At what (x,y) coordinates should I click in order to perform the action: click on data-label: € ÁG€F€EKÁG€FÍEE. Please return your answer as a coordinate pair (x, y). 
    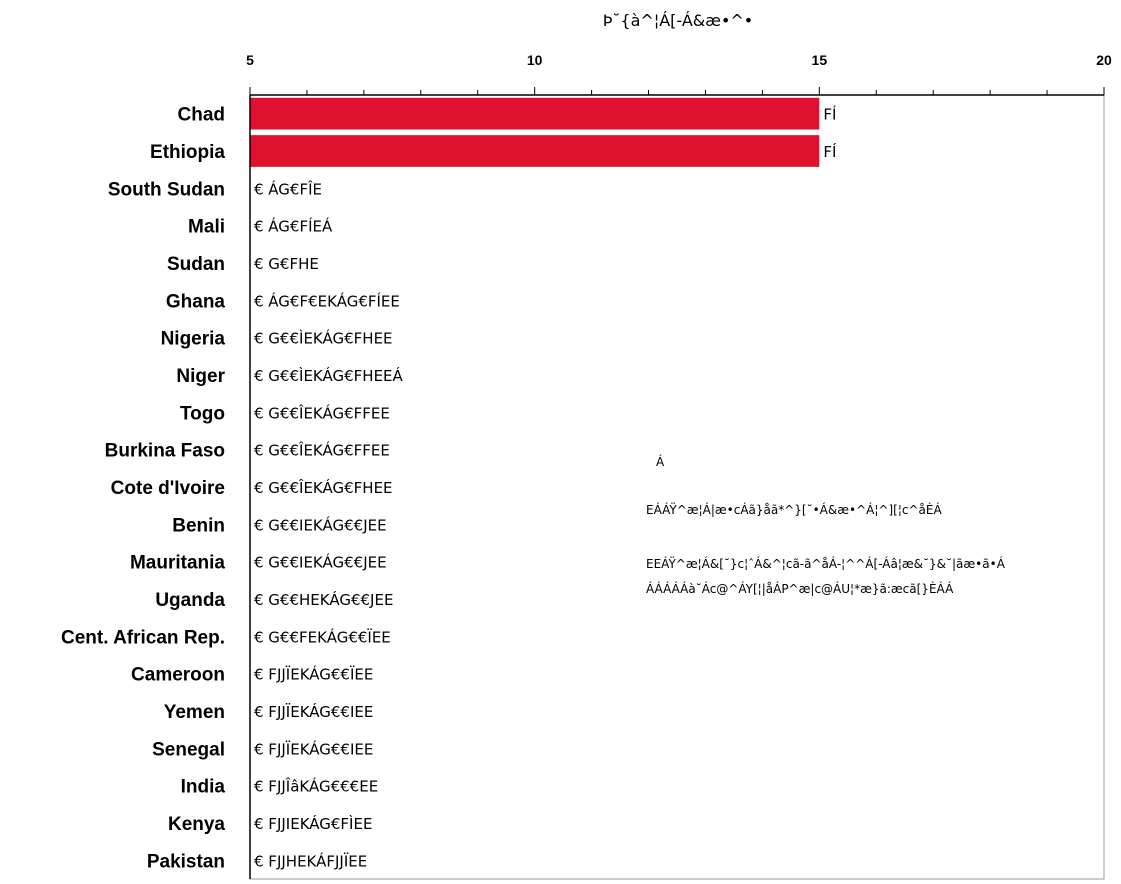
    Looking at the image, I should click on (327, 300).